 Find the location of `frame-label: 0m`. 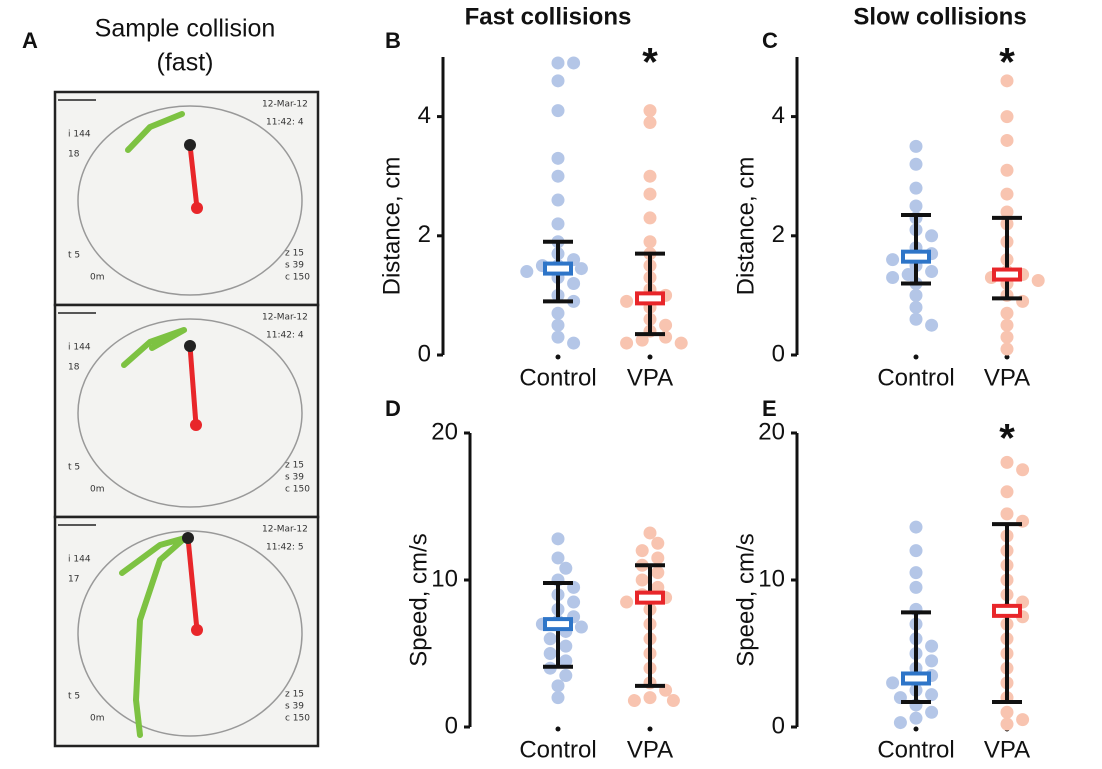

frame-label: 0m is located at coordinates (97, 278).